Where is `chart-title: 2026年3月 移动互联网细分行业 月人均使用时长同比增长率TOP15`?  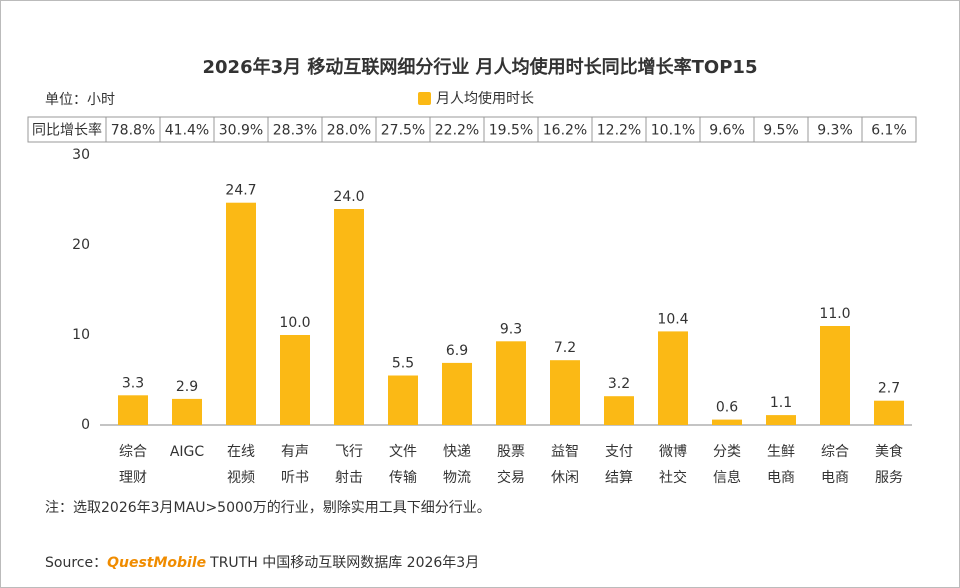 chart-title: 2026年3月 移动互联网细分行业 月人均使用时长同比增长率TOP15 is located at coordinates (480, 67).